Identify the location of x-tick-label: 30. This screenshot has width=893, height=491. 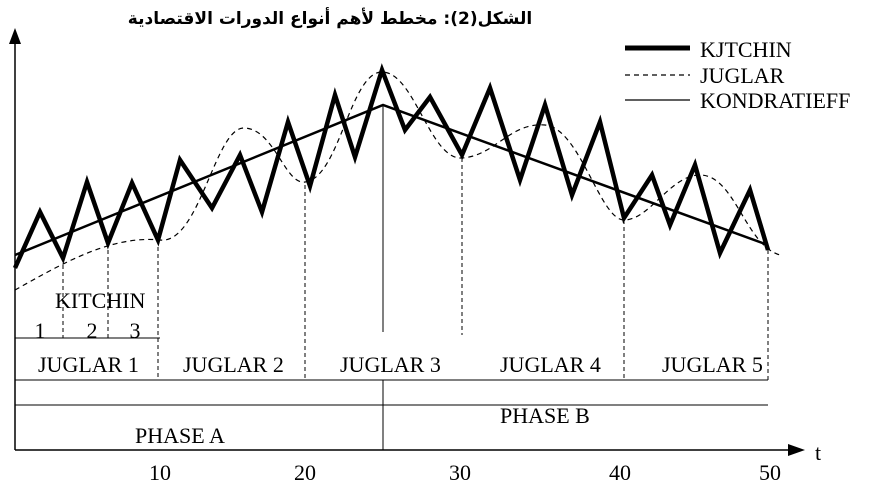
(460, 472).